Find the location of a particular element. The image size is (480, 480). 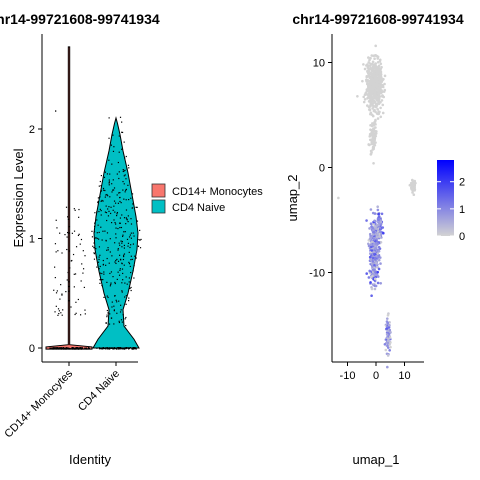

legend-label-cd14-monocytes: CD14+ Monocytes is located at coordinates (217, 192).